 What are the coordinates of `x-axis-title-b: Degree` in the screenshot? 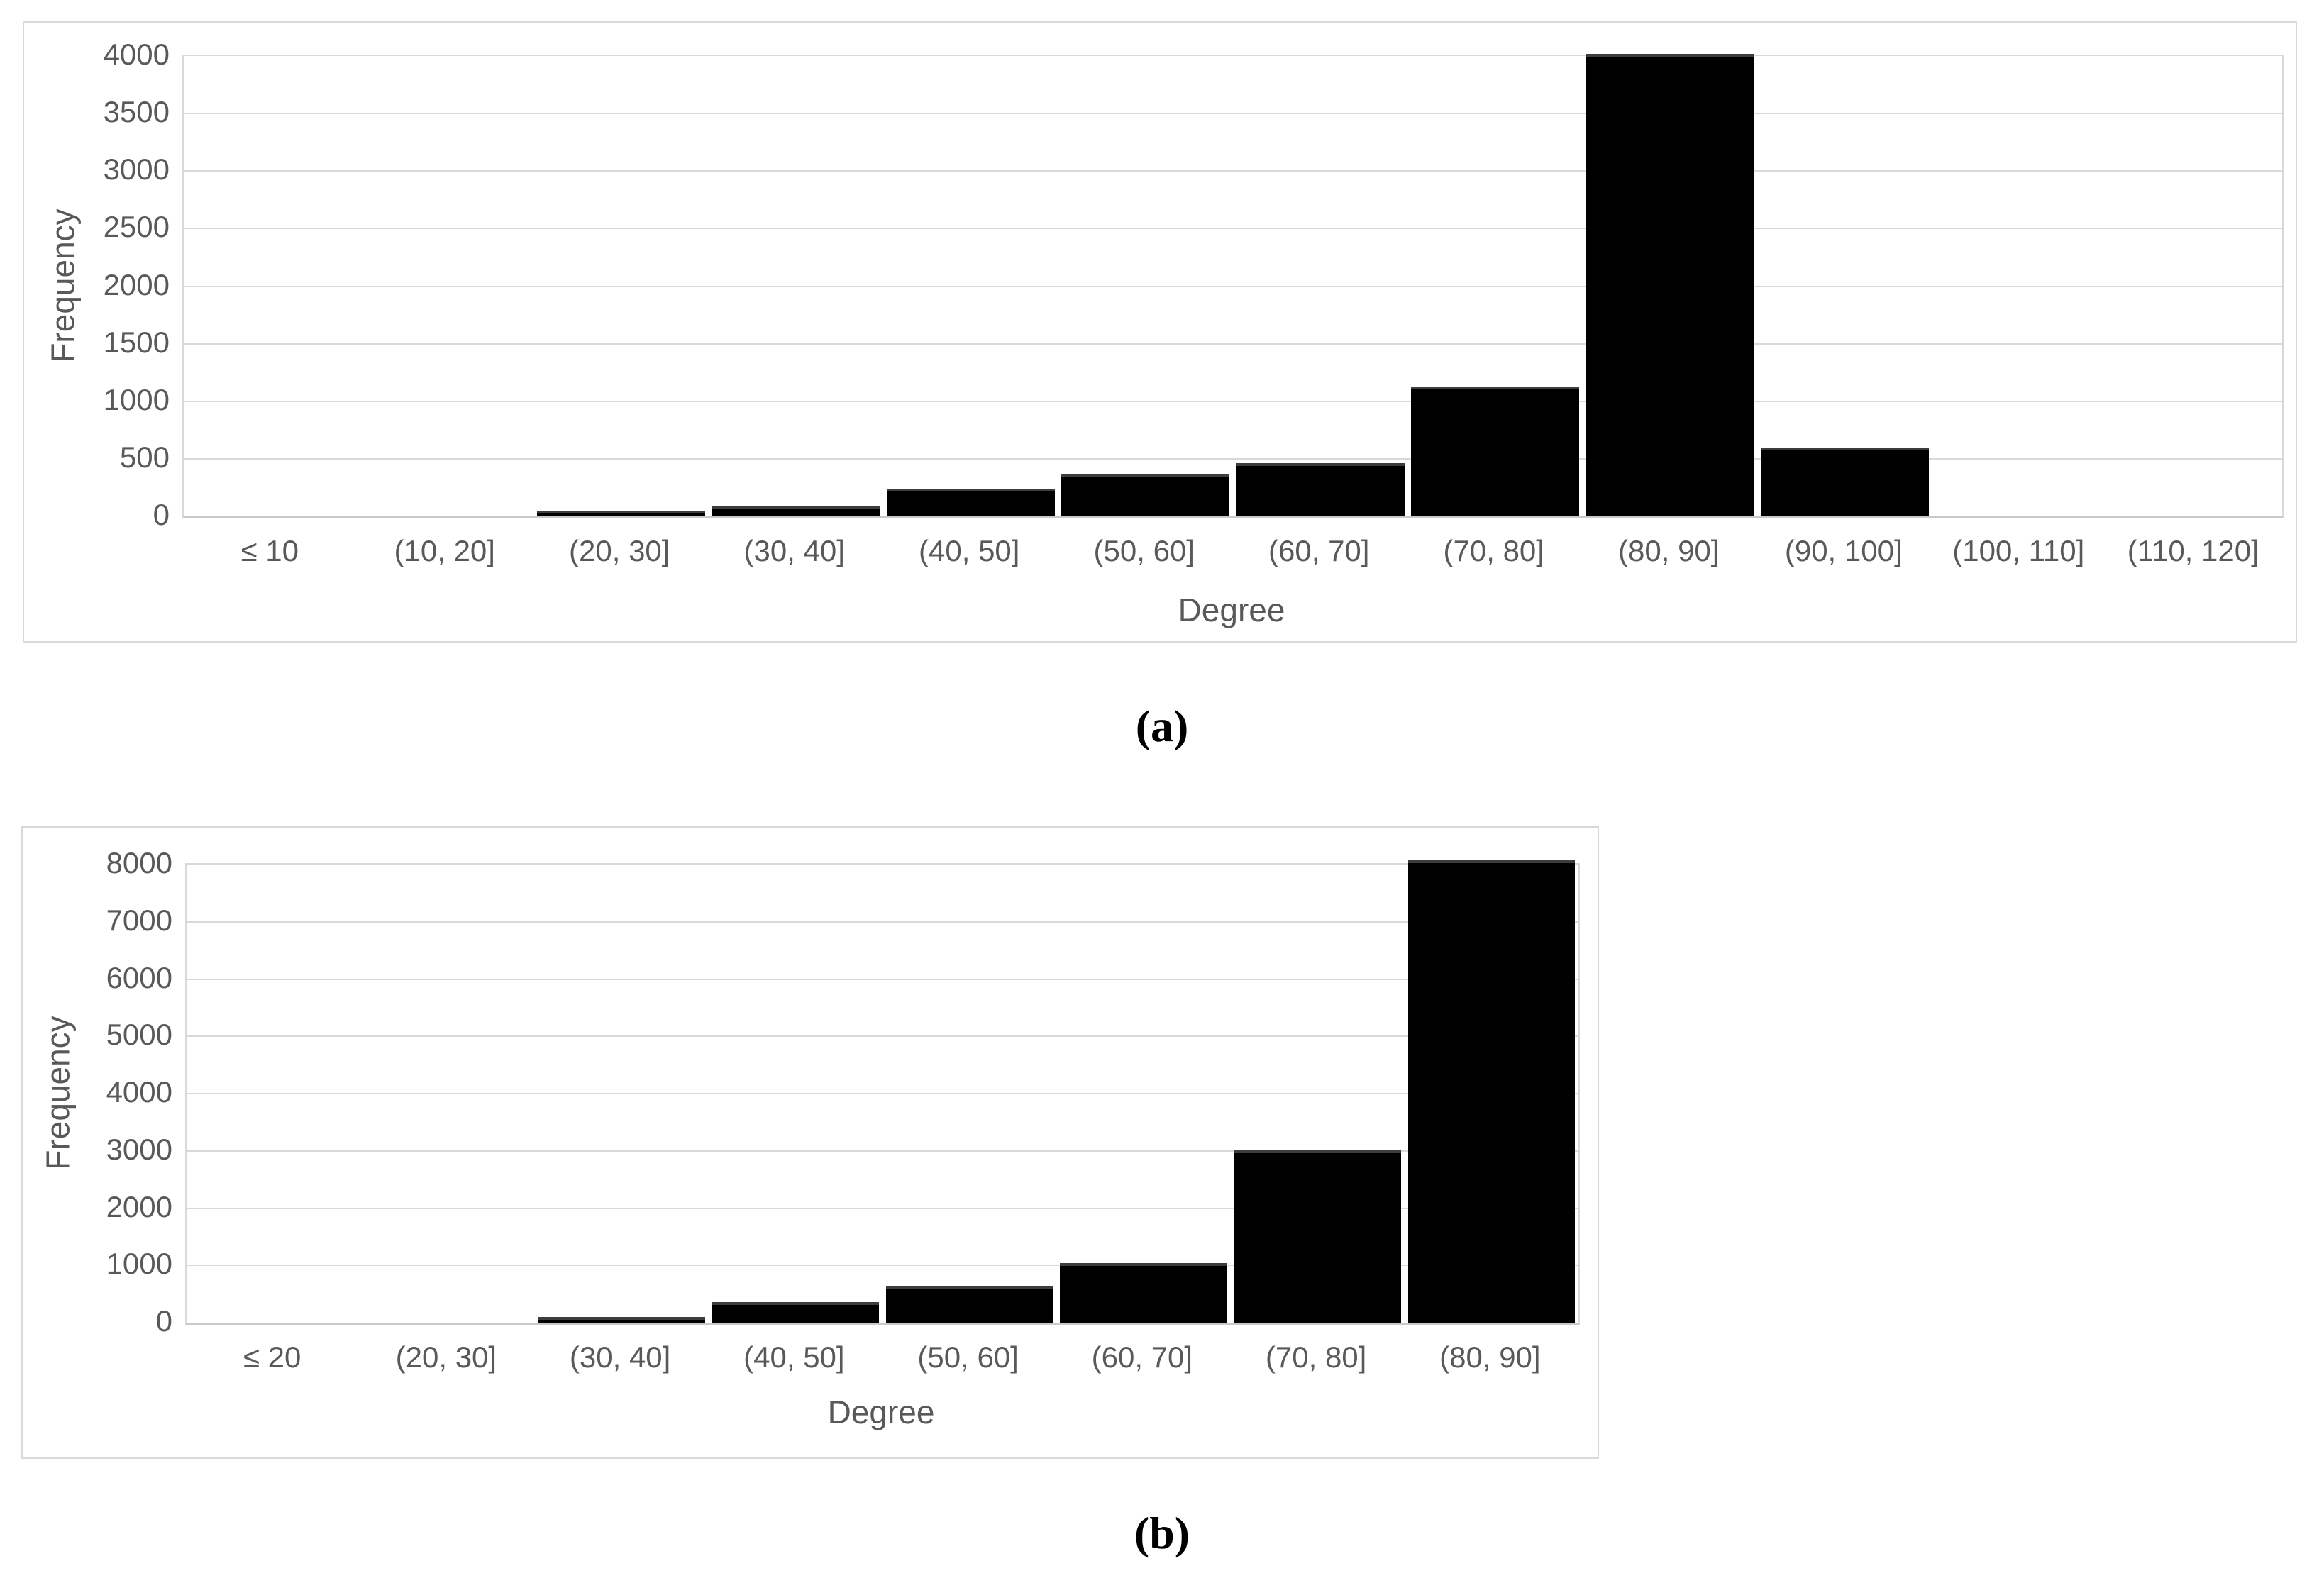 It's located at (881, 1412).